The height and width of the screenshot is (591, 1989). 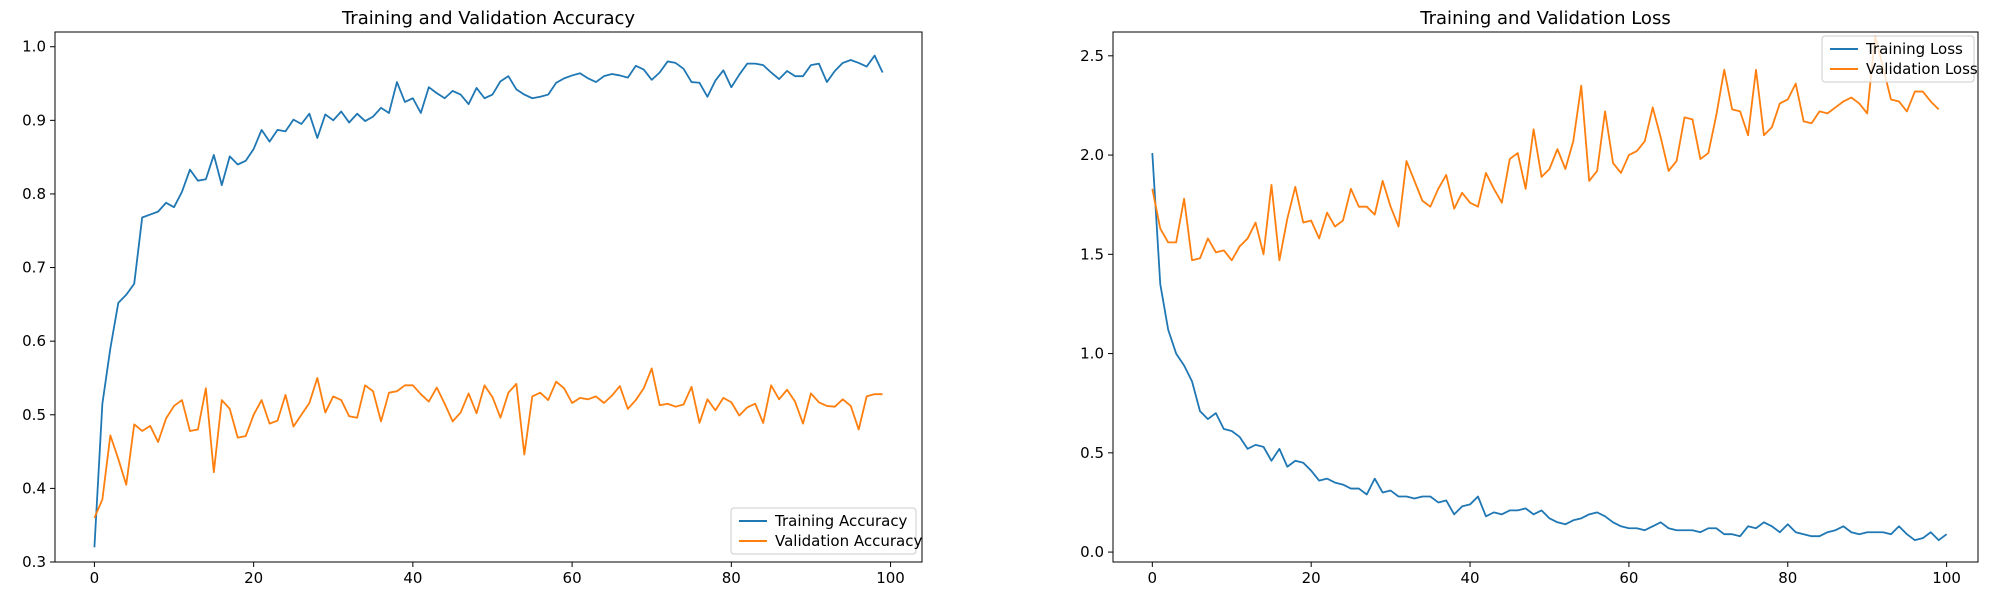 I want to click on accuracy-x-tick-label: 60, so click(x=572, y=578).